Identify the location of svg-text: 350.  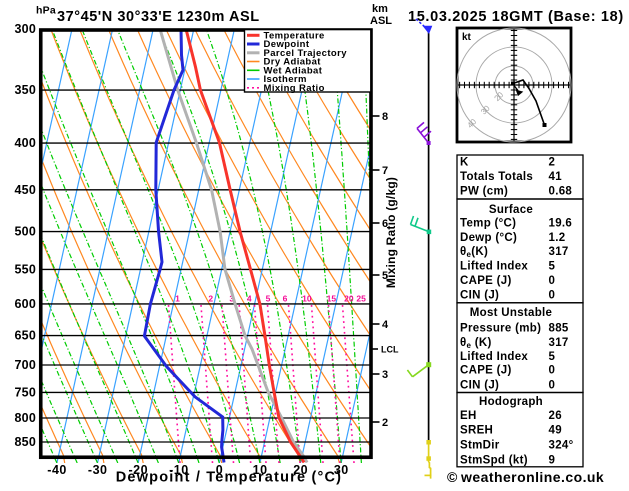
(25, 90).